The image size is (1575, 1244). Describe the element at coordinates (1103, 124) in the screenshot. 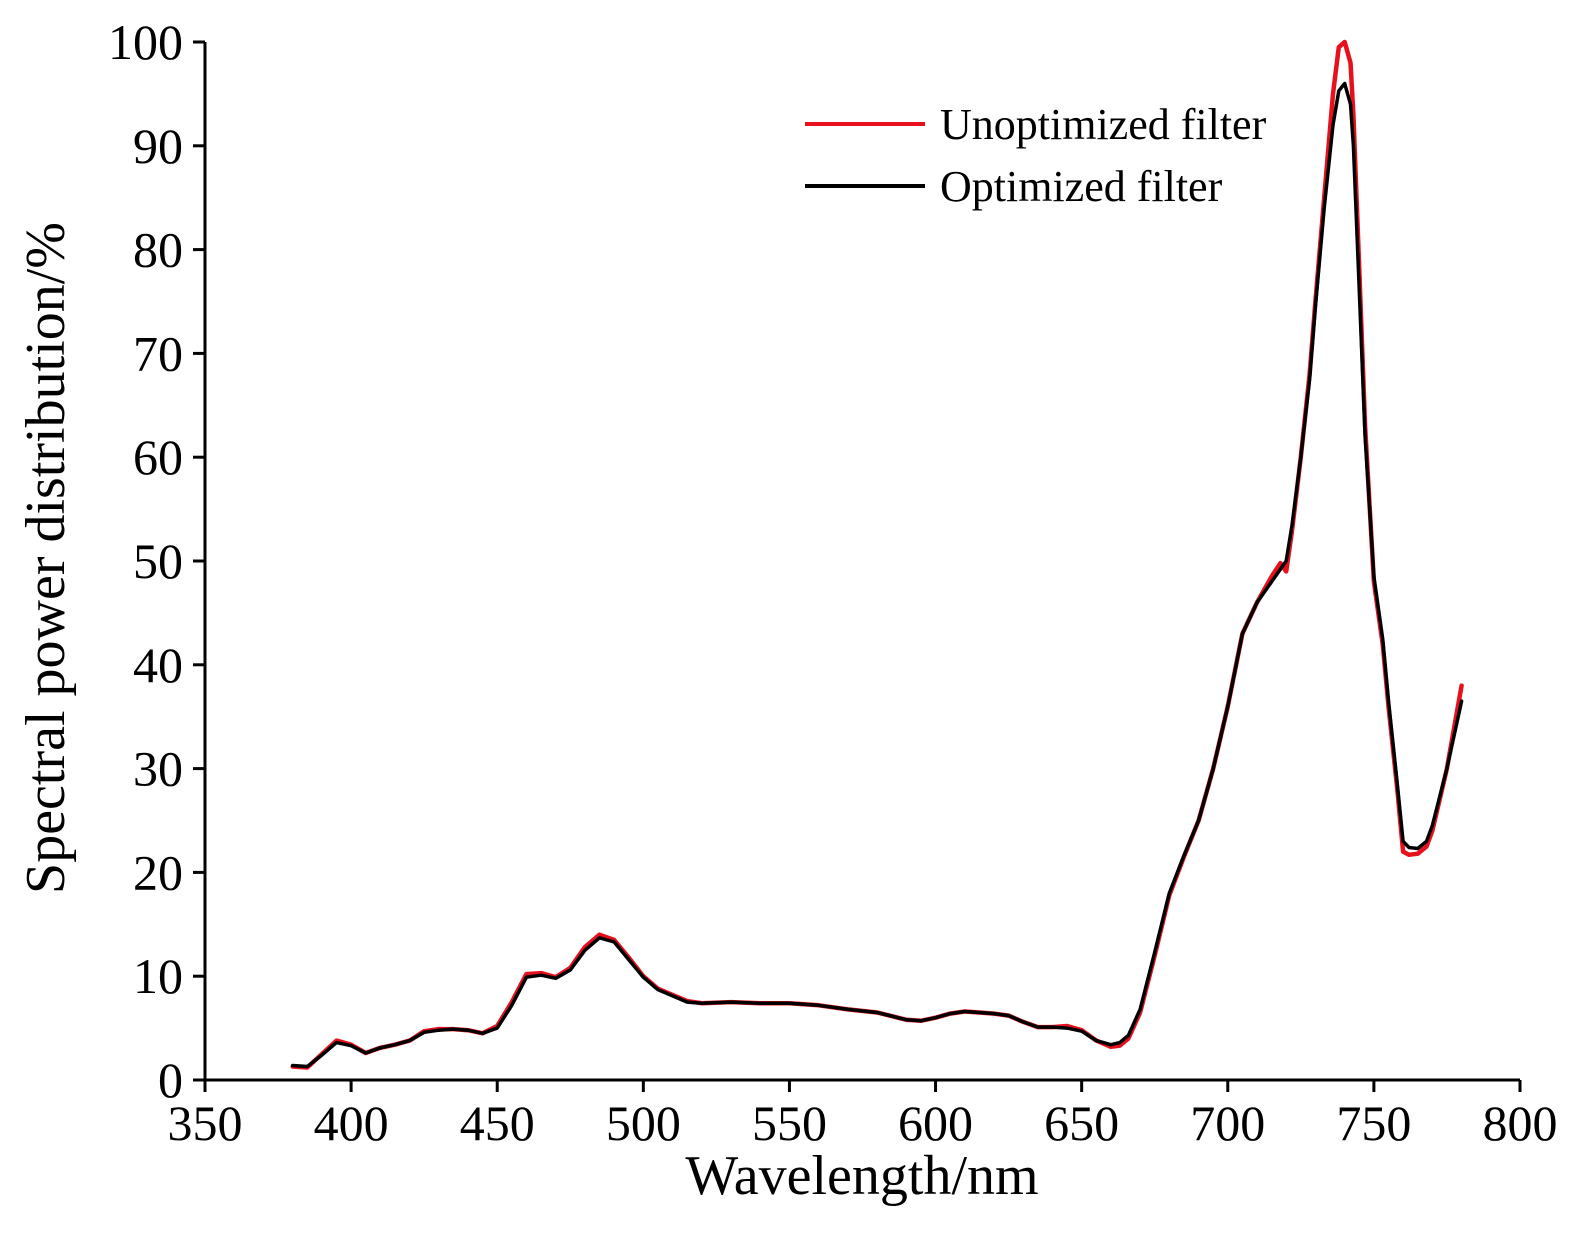

I see `legend-label: Unoptimized filter` at that location.